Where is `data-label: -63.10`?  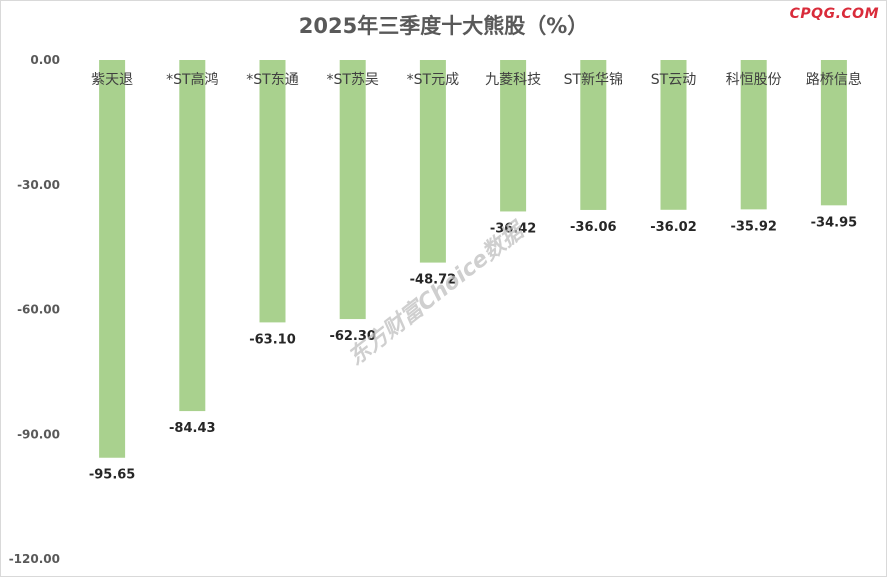
data-label: -63.10 is located at coordinates (272, 339).